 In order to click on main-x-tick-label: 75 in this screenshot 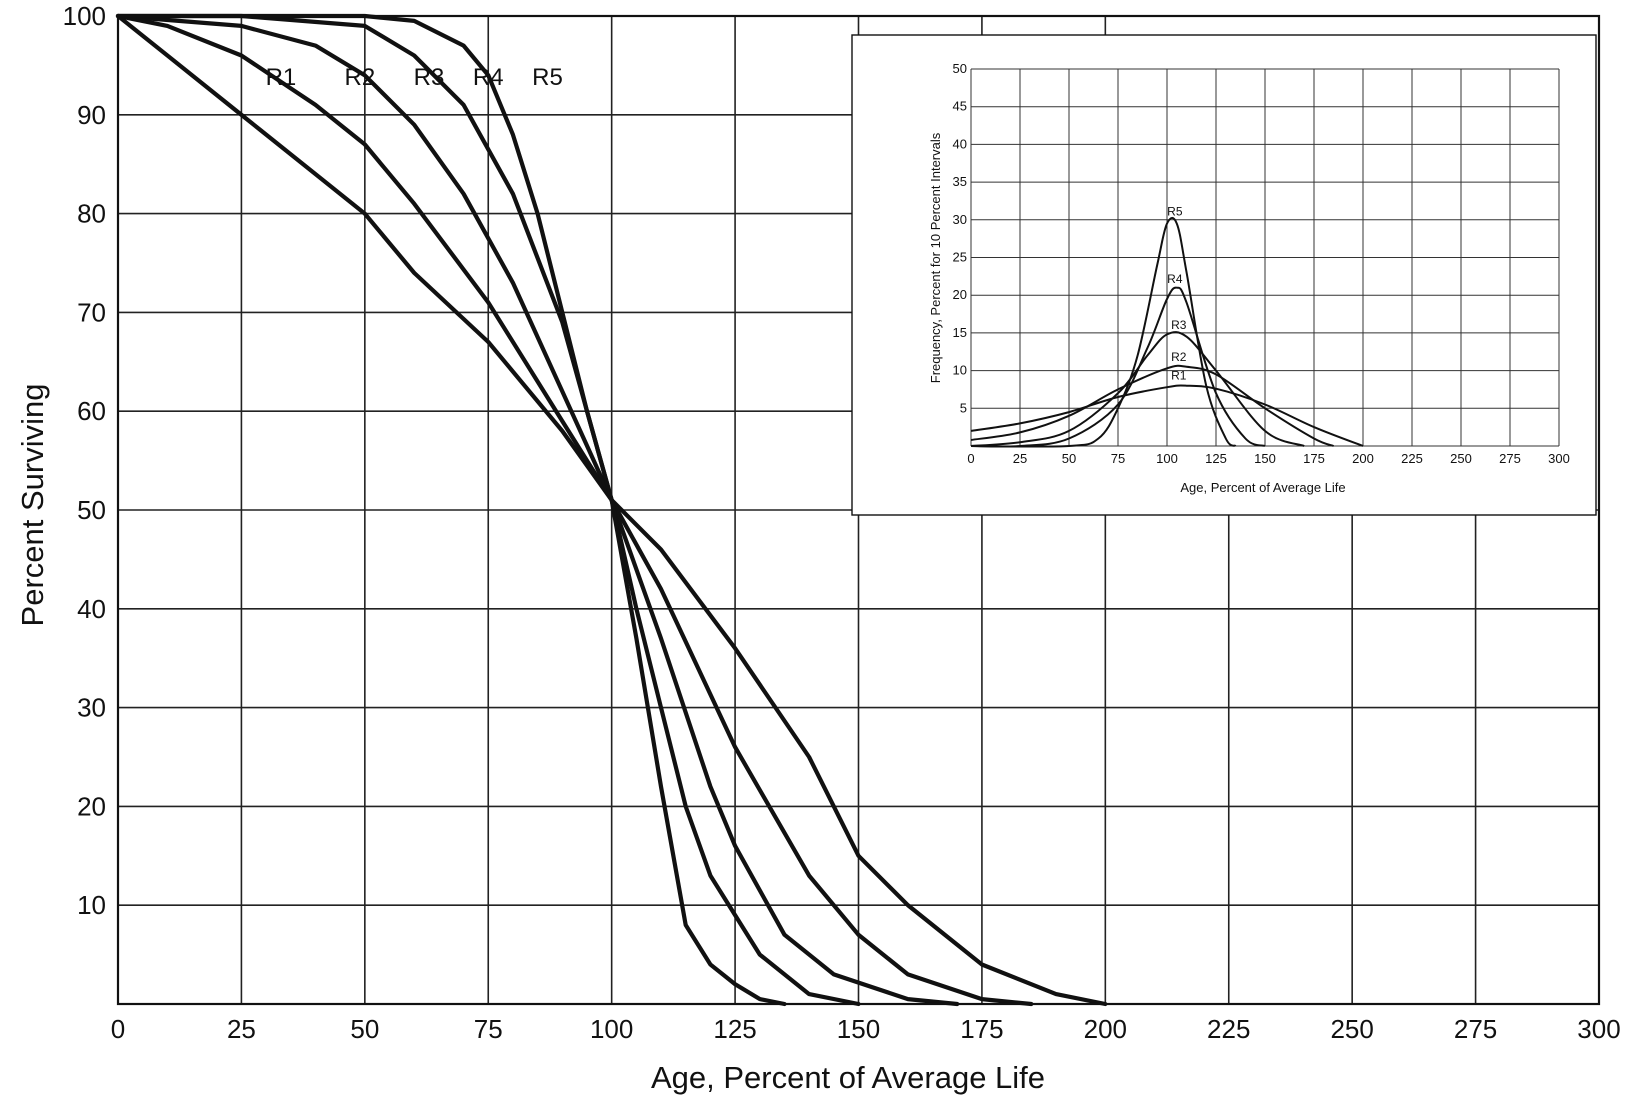, I will do `click(488, 1029)`.